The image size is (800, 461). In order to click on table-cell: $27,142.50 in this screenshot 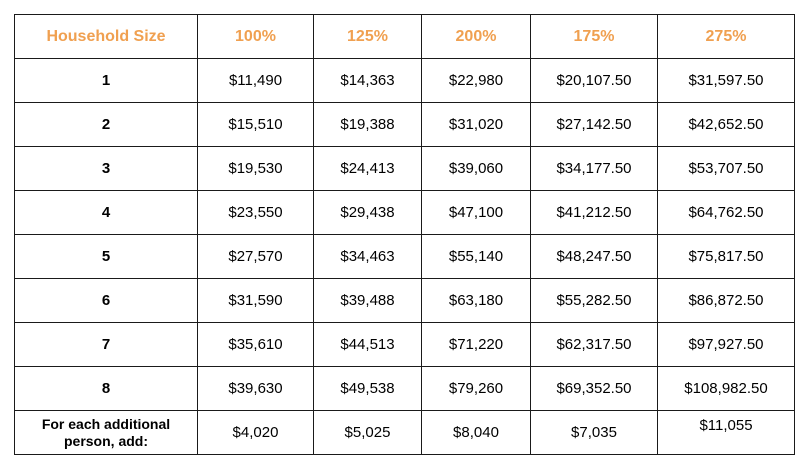, I will do `click(594, 124)`.